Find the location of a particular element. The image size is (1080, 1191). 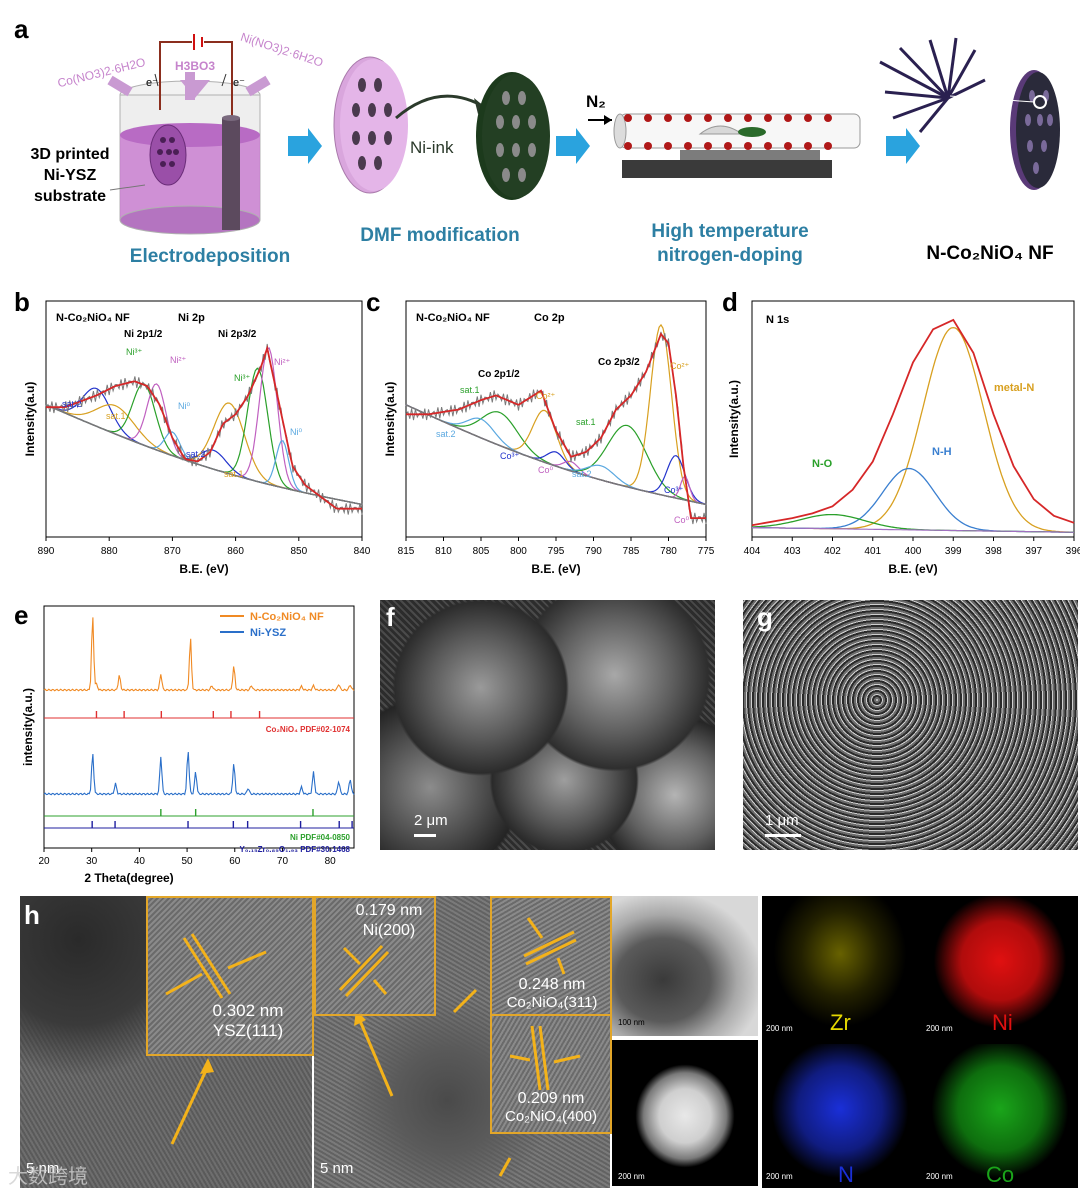

x-tick-label: 810 is located at coordinates (443, 551).